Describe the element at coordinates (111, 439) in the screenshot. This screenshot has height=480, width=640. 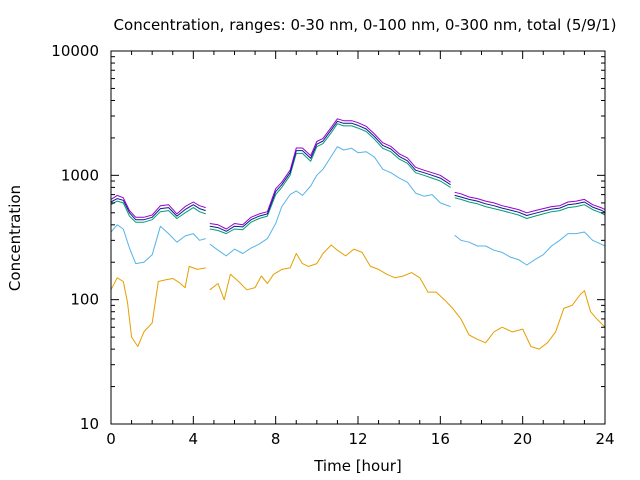
I see `x-tick-label: 0` at that location.